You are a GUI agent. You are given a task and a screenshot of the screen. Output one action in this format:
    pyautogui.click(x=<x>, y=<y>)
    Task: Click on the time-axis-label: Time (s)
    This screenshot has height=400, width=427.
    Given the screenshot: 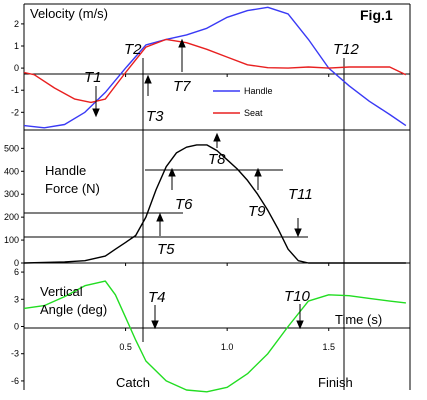 What is the action you would take?
    pyautogui.click(x=358, y=319)
    